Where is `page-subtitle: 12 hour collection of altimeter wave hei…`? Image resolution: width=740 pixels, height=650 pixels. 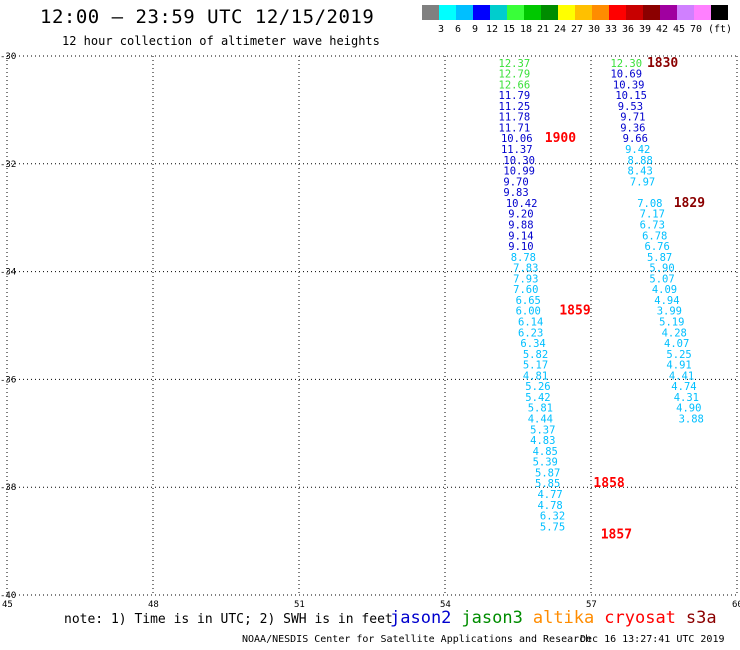
page-subtitle: 12 hour collection of altimeter wave hei… is located at coordinates (221, 41).